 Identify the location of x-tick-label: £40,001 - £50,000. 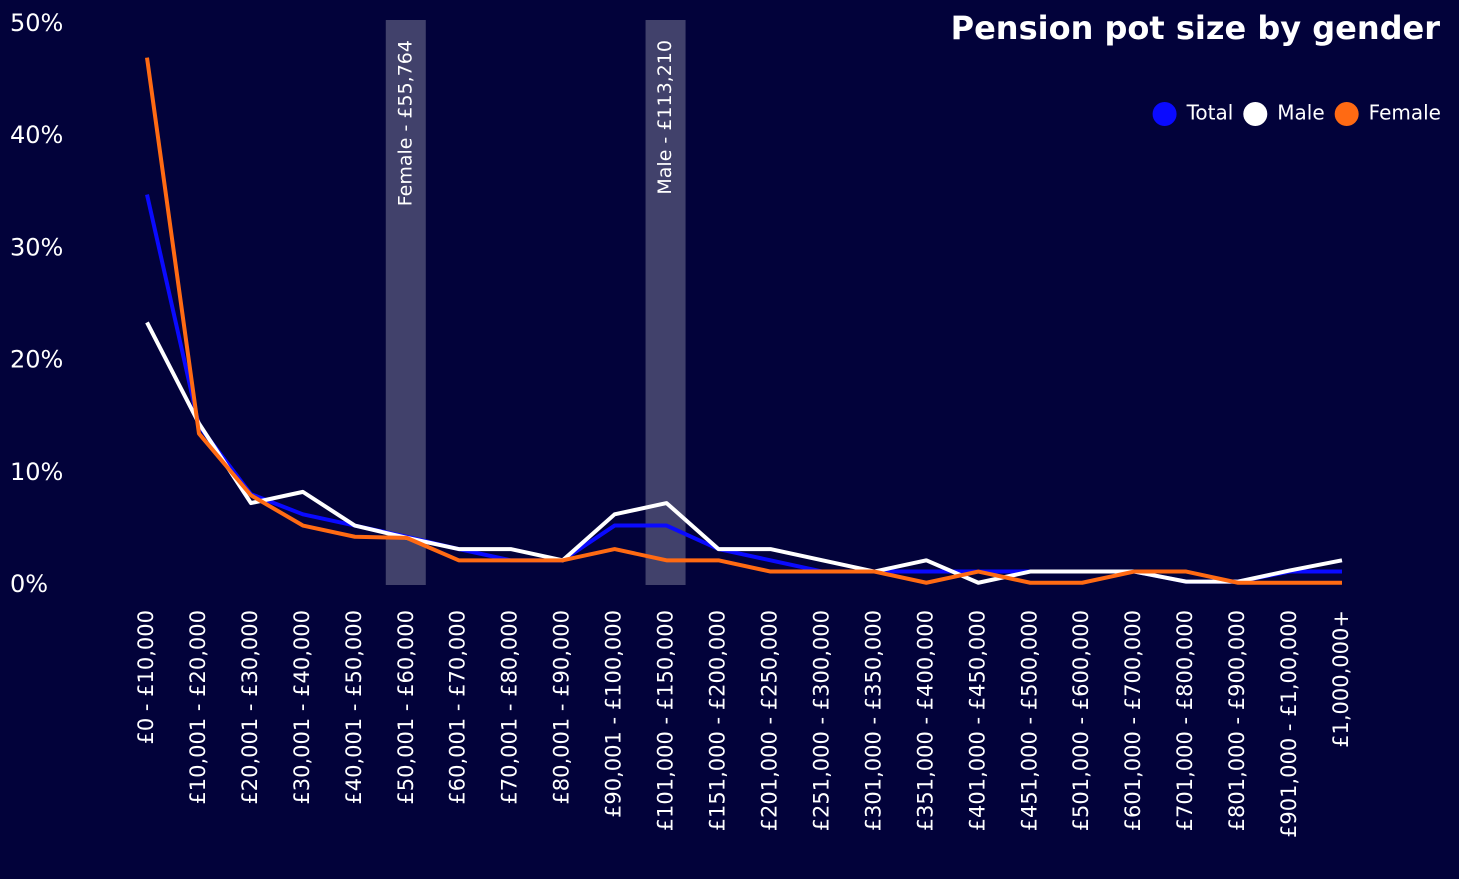
(354, 707).